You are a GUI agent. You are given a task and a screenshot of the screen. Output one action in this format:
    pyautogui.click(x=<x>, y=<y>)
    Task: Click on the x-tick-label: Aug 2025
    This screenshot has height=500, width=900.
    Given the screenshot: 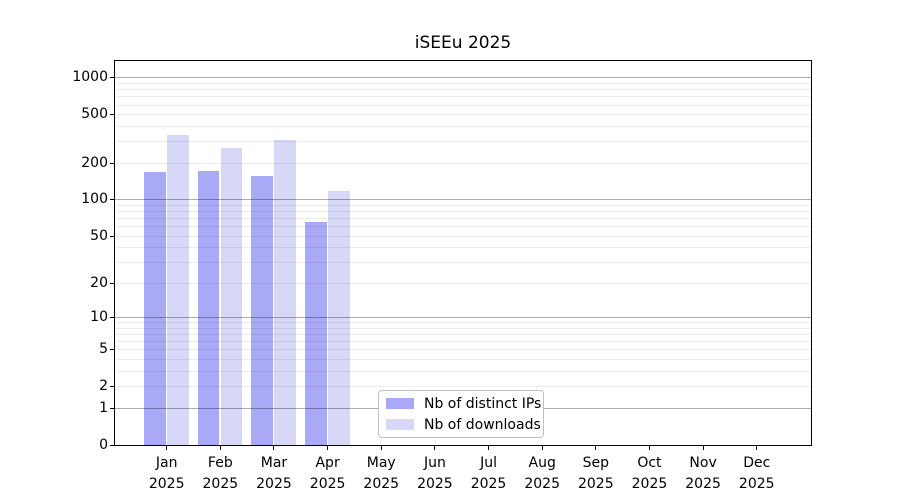 What is the action you would take?
    pyautogui.click(x=542, y=473)
    